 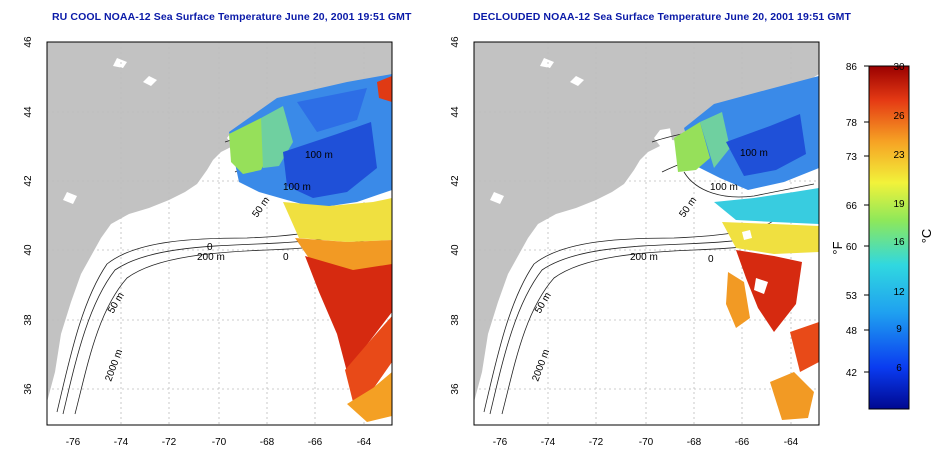 What do you see at coordinates (852, 67) in the screenshot?
I see `fahrenheit-tick-label: 86` at bounding box center [852, 67].